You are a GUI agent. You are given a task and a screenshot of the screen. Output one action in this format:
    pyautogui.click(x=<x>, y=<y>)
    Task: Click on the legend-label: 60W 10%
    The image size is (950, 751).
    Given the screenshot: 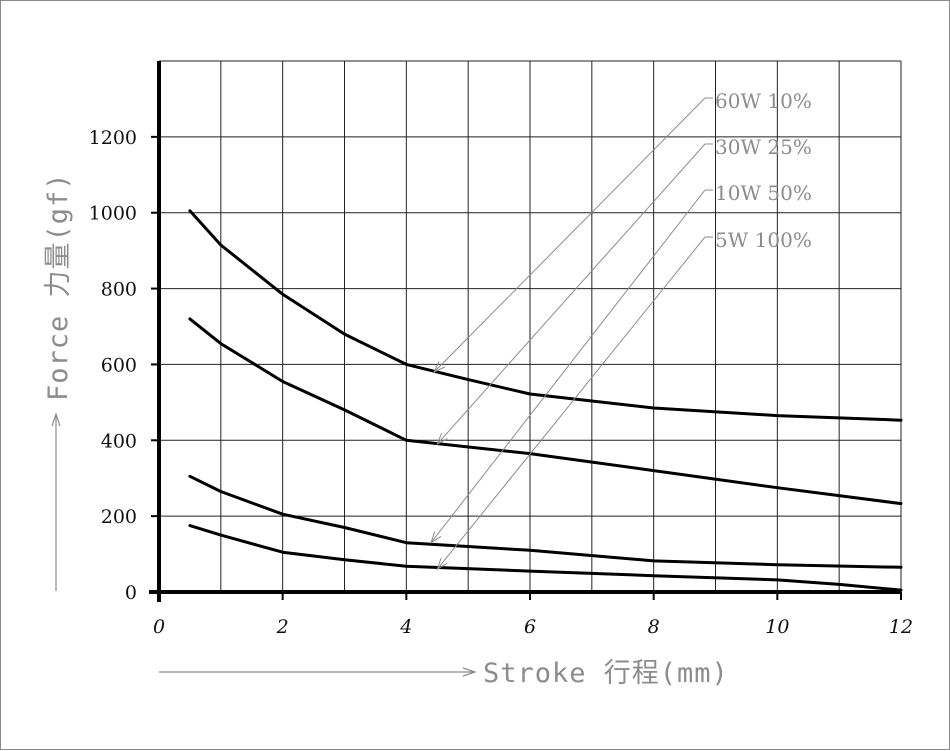 What is the action you would take?
    pyautogui.click(x=763, y=101)
    